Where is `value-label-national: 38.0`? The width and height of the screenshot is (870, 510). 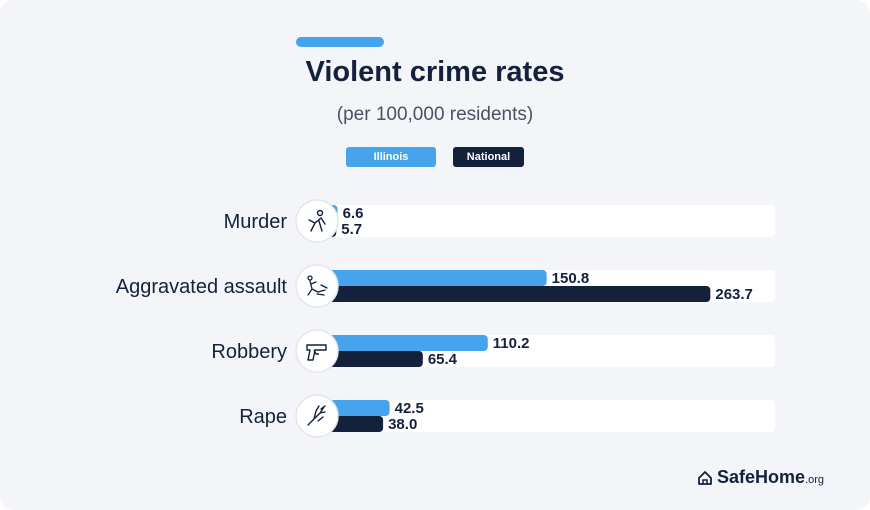
value-label-national: 38.0 is located at coordinates (402, 424).